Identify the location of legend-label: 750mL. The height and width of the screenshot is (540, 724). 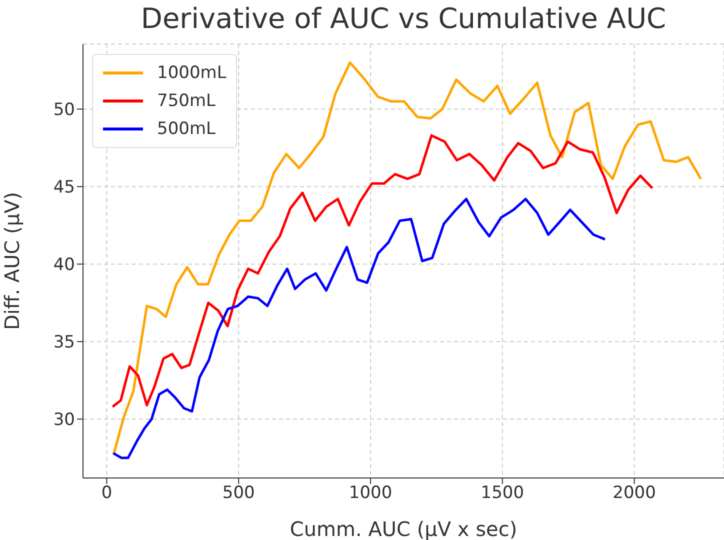
(186, 101).